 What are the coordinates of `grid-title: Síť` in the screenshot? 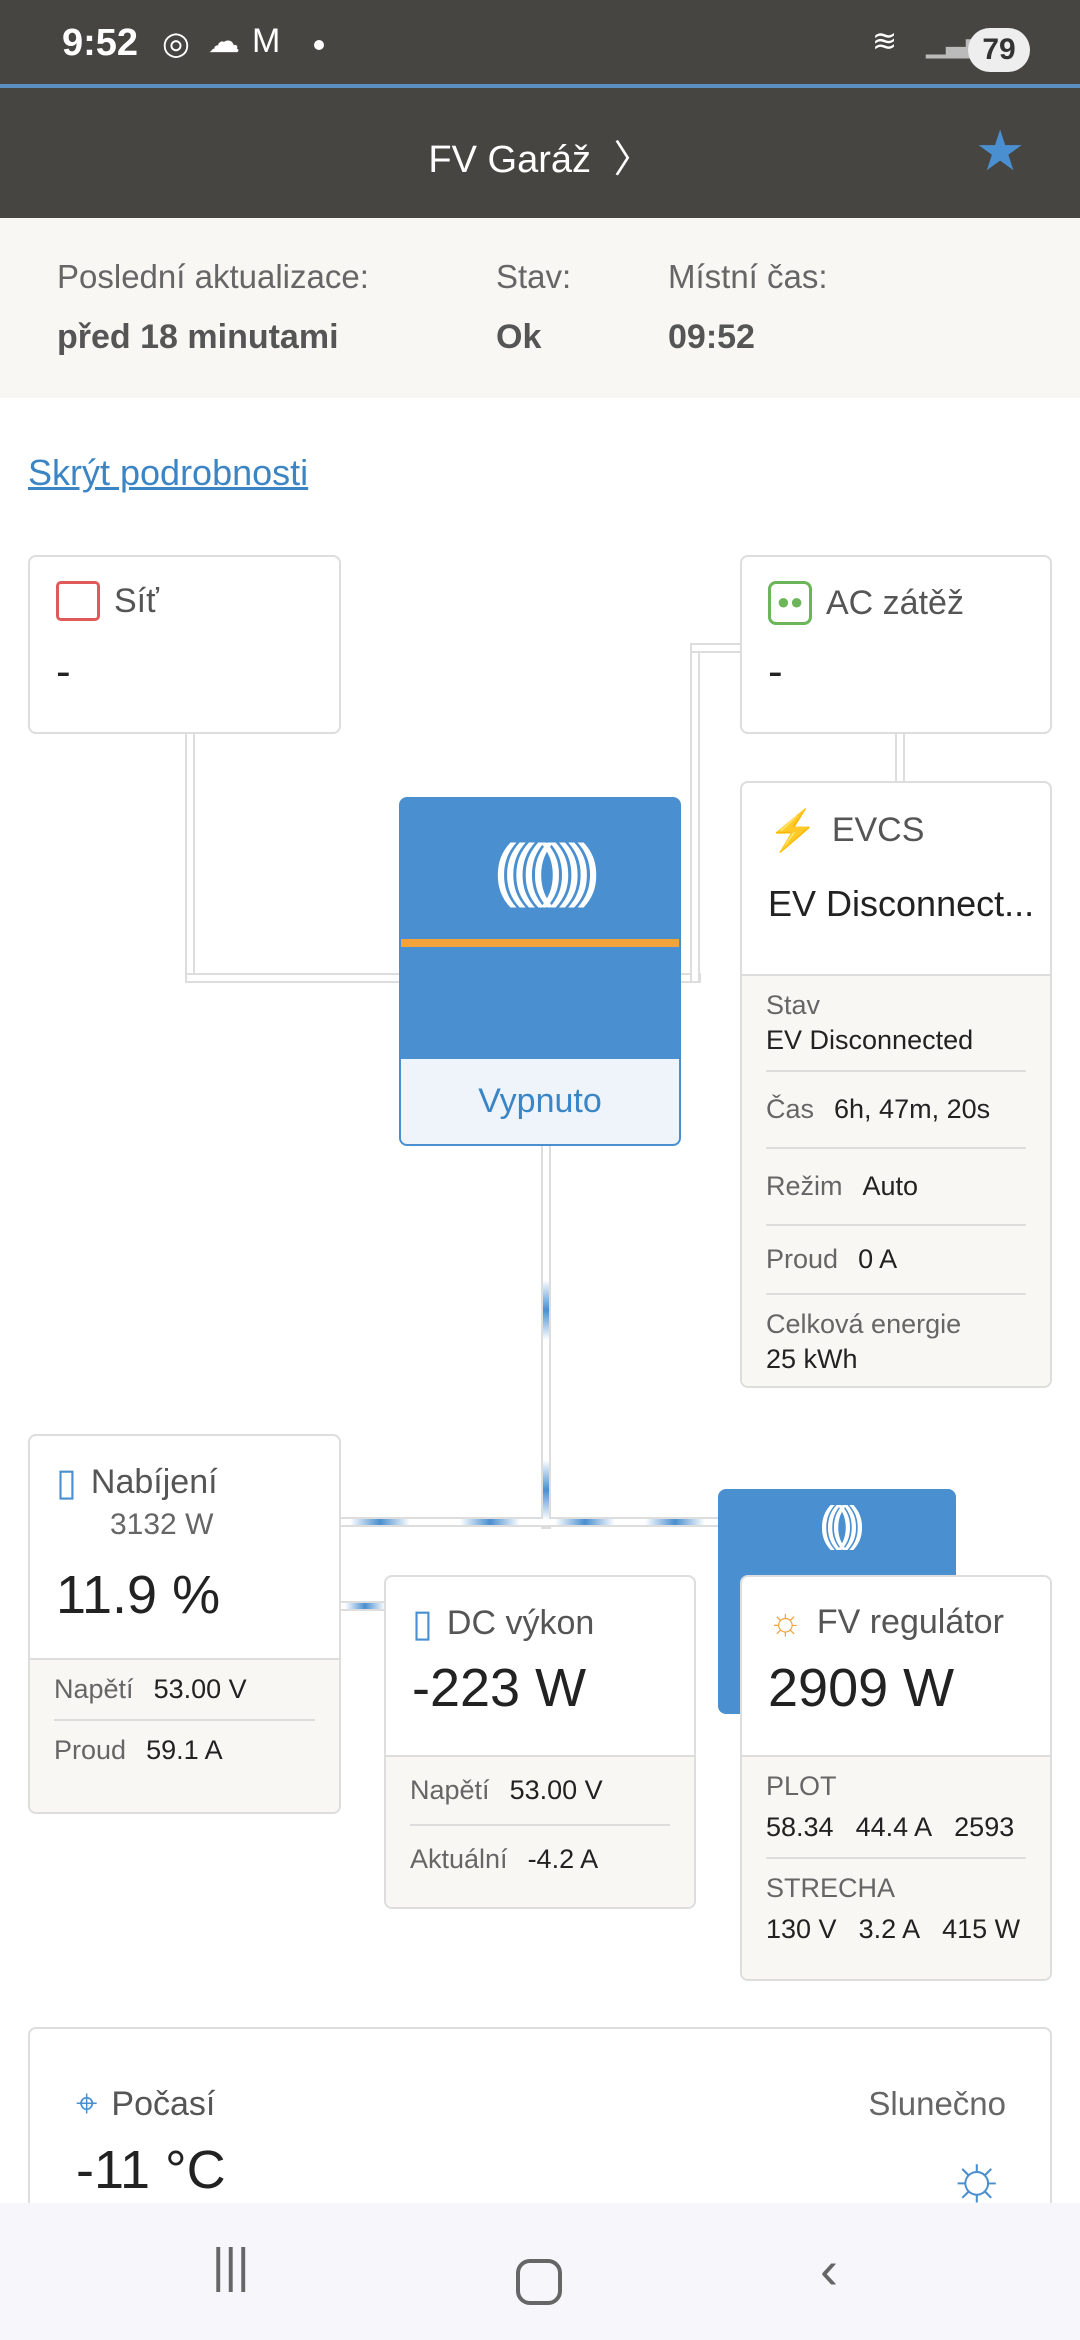 It's located at (136, 600).